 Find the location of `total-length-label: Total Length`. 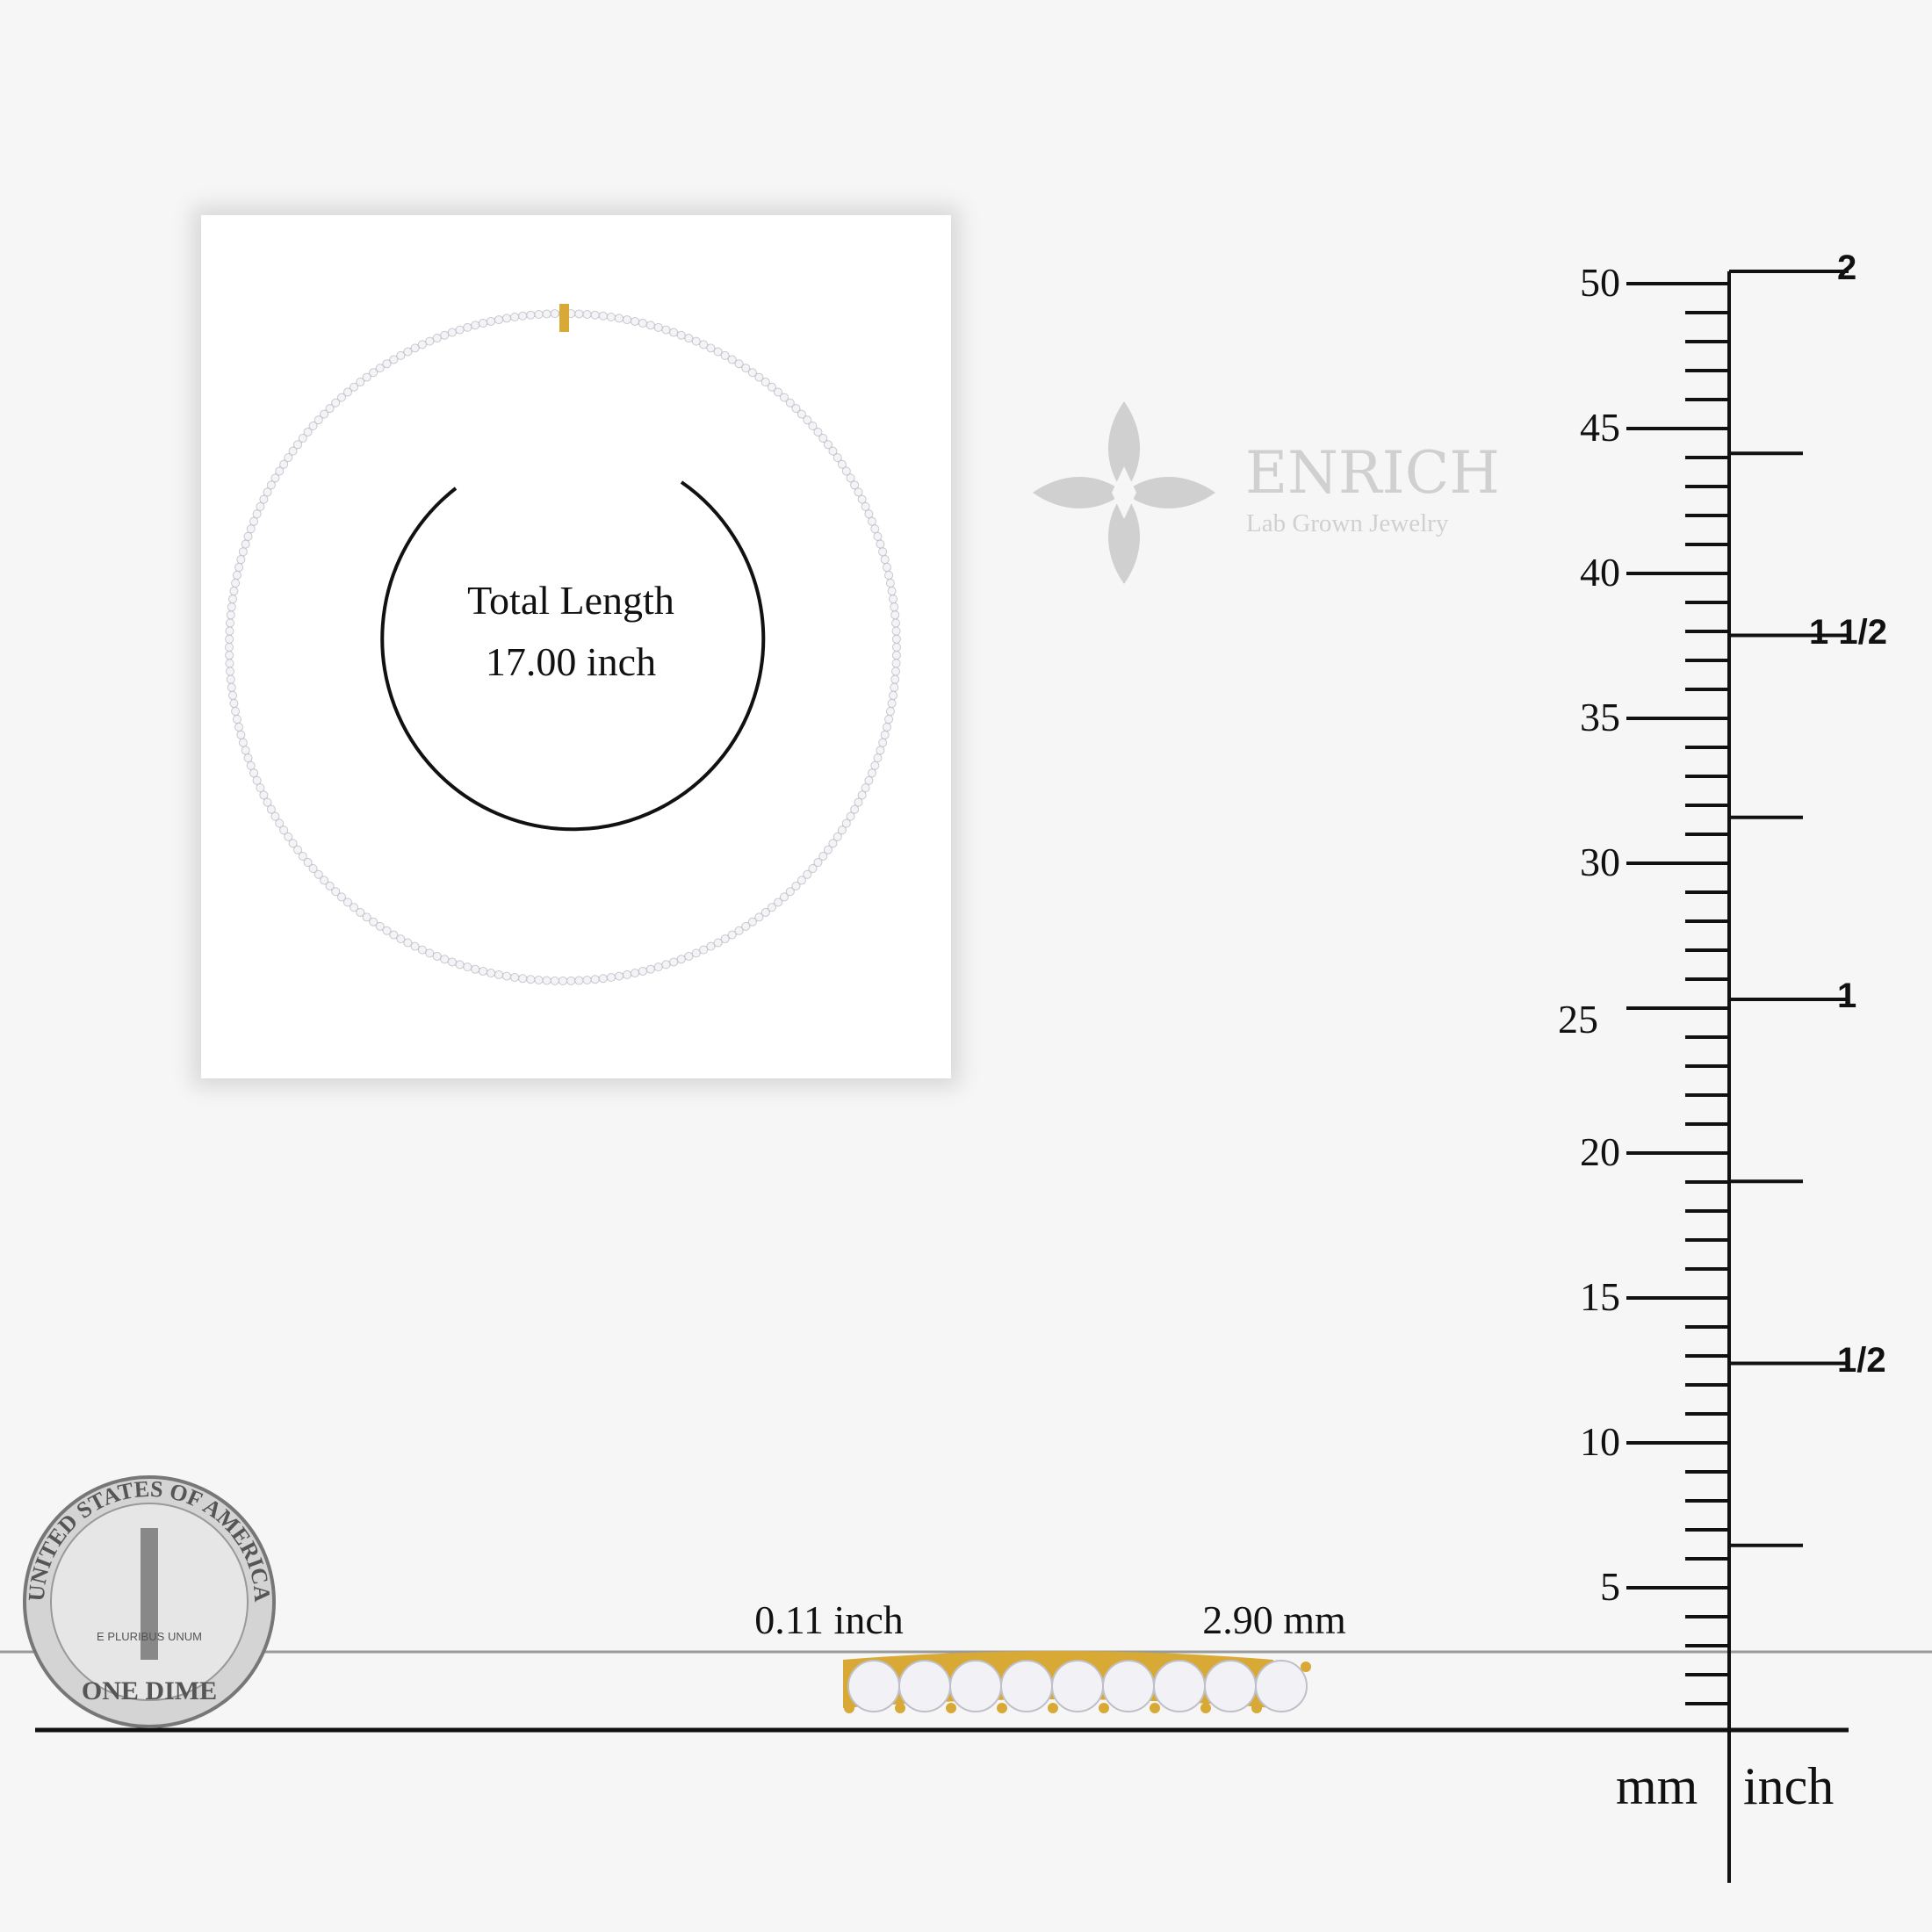

total-length-label: Total Length is located at coordinates (571, 600).